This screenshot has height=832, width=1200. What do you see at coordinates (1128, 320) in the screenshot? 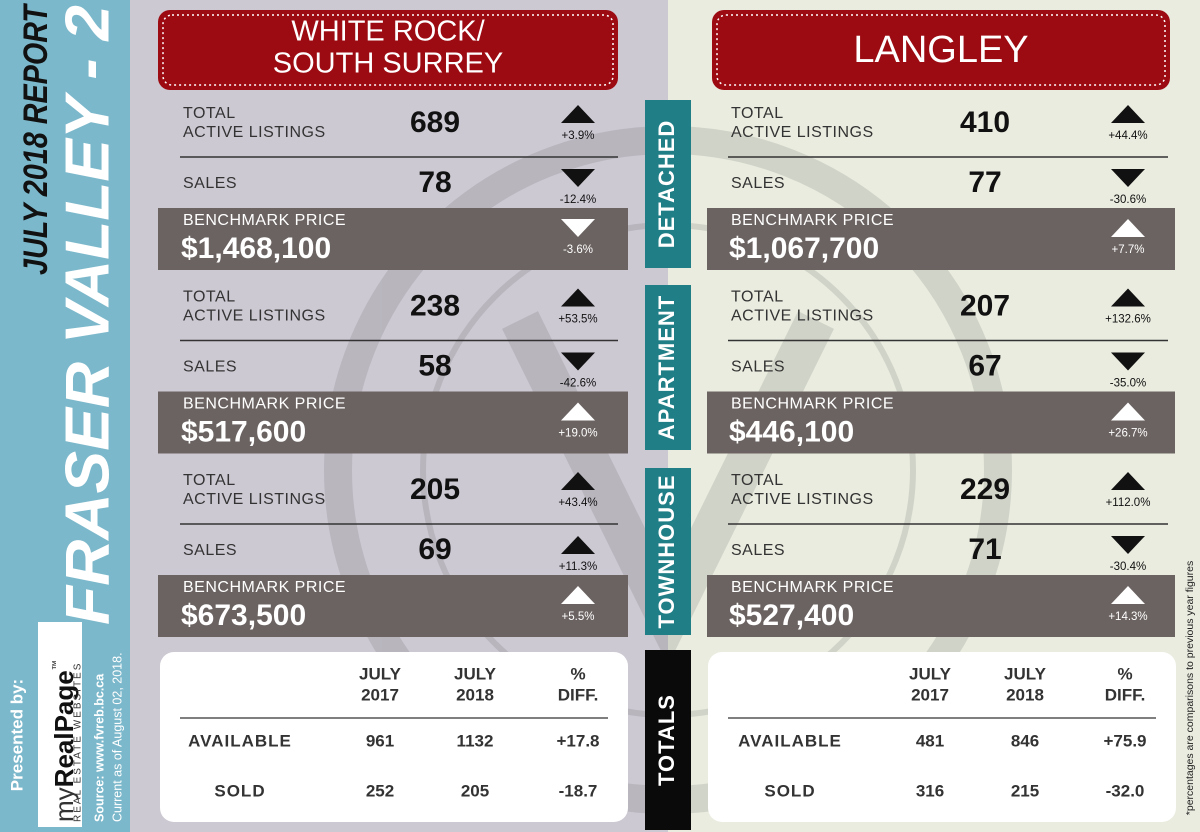
I see `change-value: +132.6%` at bounding box center [1128, 320].